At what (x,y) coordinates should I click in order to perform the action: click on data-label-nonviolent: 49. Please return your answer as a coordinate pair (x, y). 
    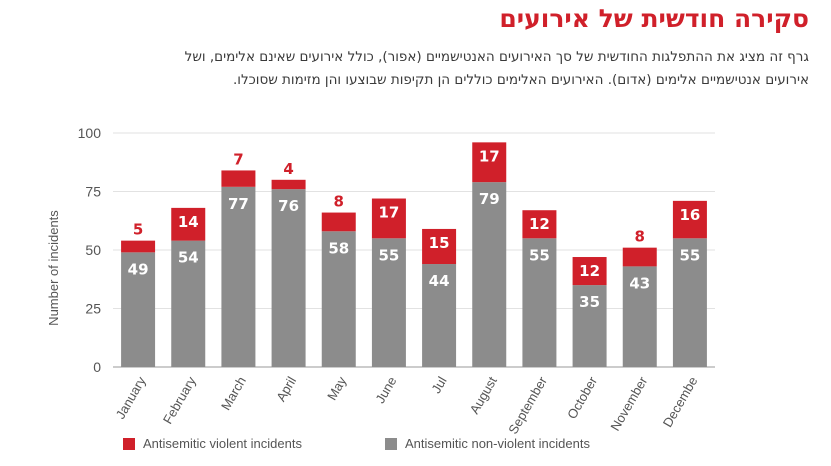
    Looking at the image, I should click on (138, 269).